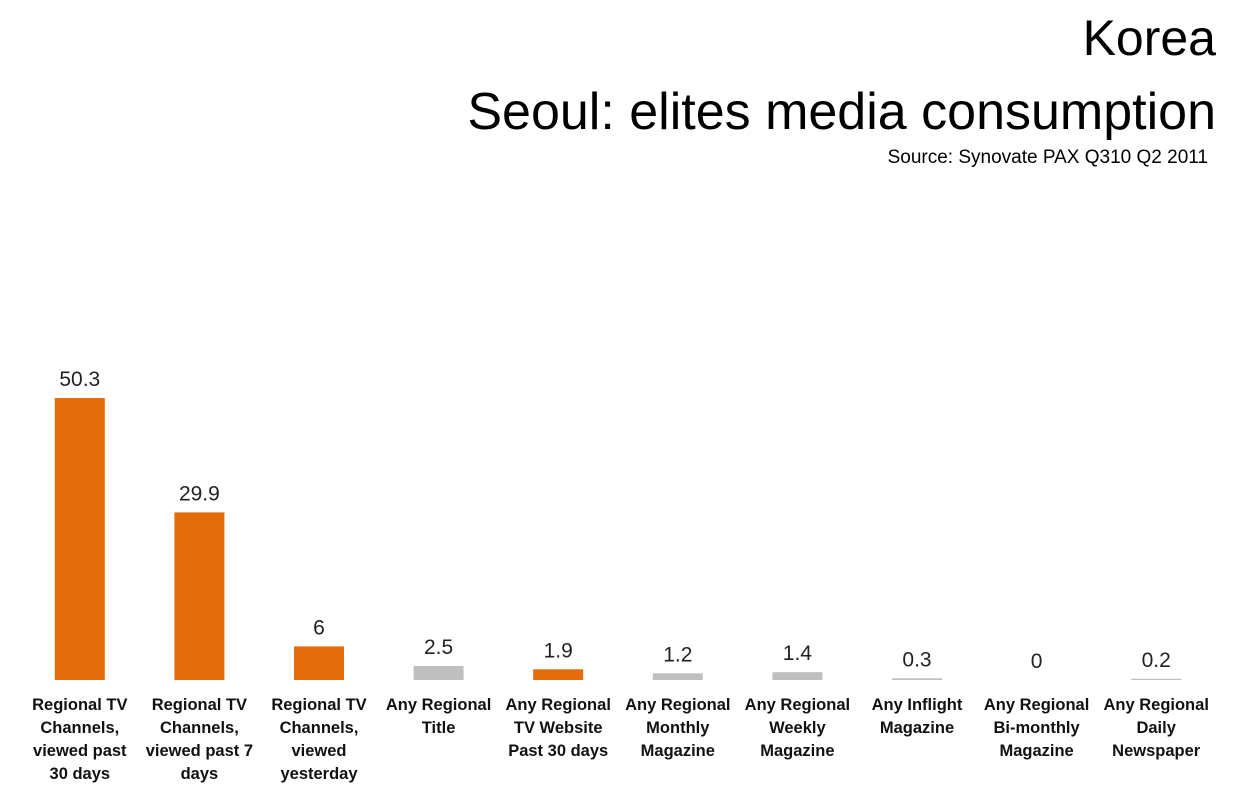 This screenshot has width=1242, height=810. I want to click on category-label-9: Any Regional Bi-monthly Magazine, so click(1036, 728).